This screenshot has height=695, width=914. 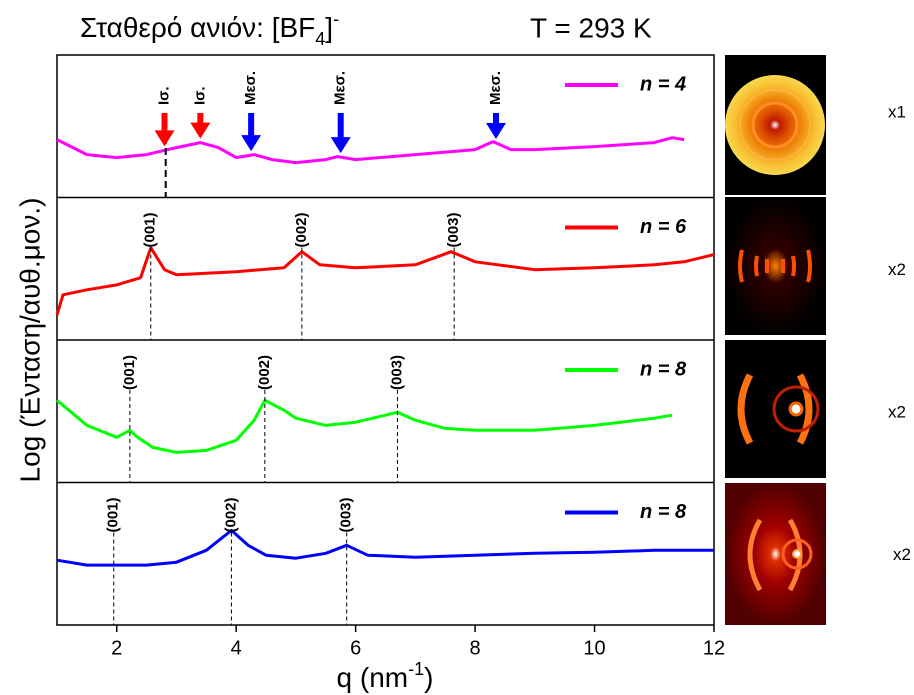 What do you see at coordinates (475, 648) in the screenshot?
I see `x-tick-label: 8` at bounding box center [475, 648].